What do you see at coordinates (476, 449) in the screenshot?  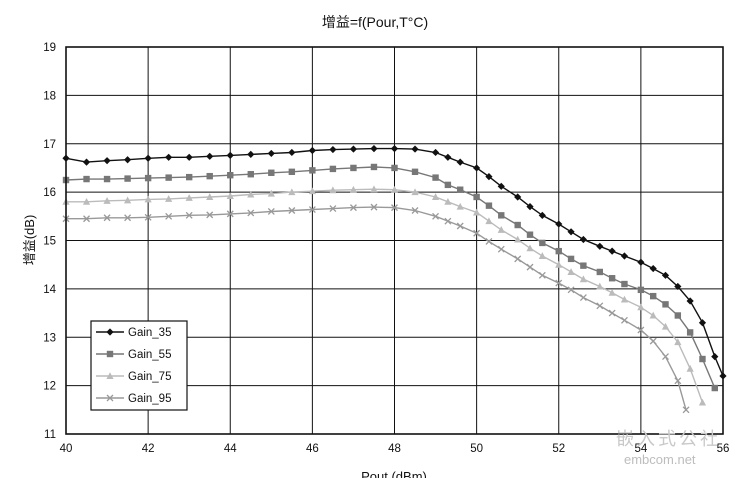 I see `x-tick-label: 50` at bounding box center [476, 449].